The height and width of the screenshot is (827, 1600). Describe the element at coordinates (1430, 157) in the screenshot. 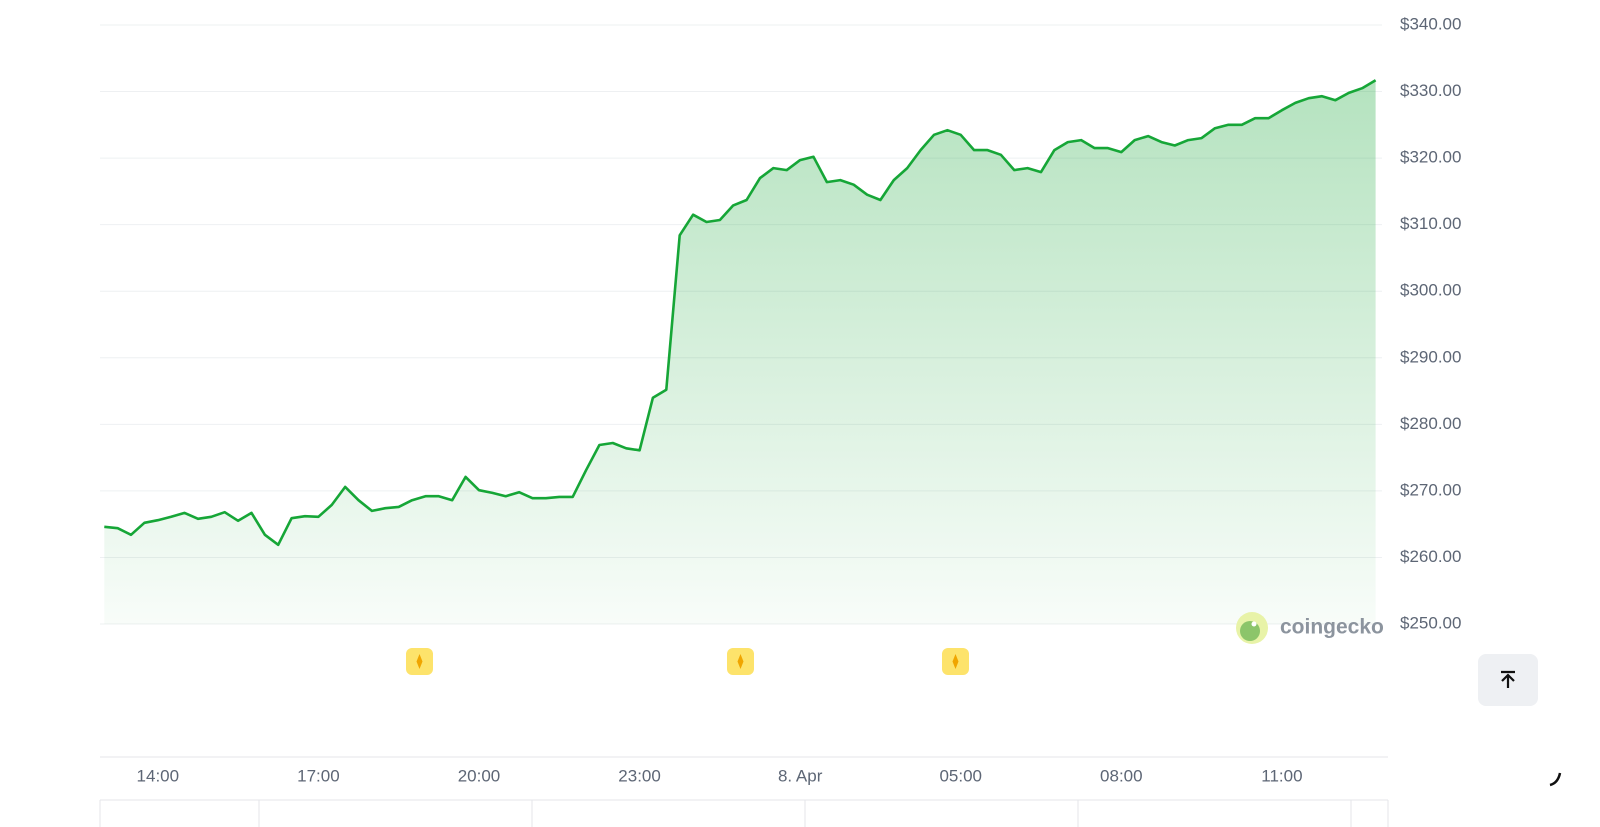

I see `y-tick-label: $320.00` at that location.